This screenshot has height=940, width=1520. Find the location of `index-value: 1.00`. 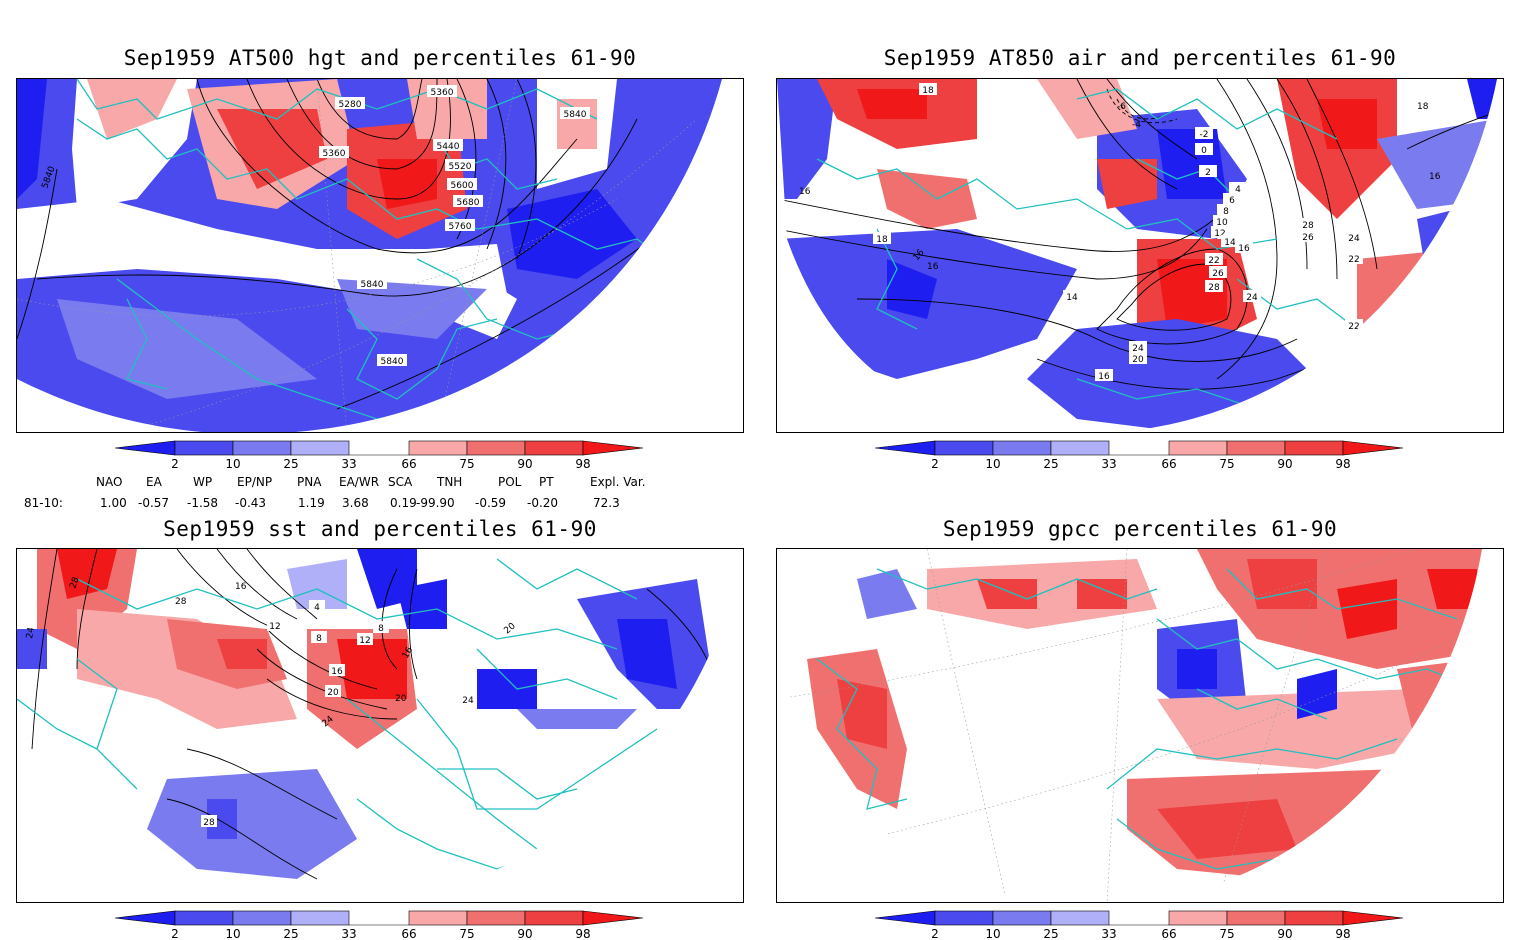

index-value: 1.00 is located at coordinates (113, 503).